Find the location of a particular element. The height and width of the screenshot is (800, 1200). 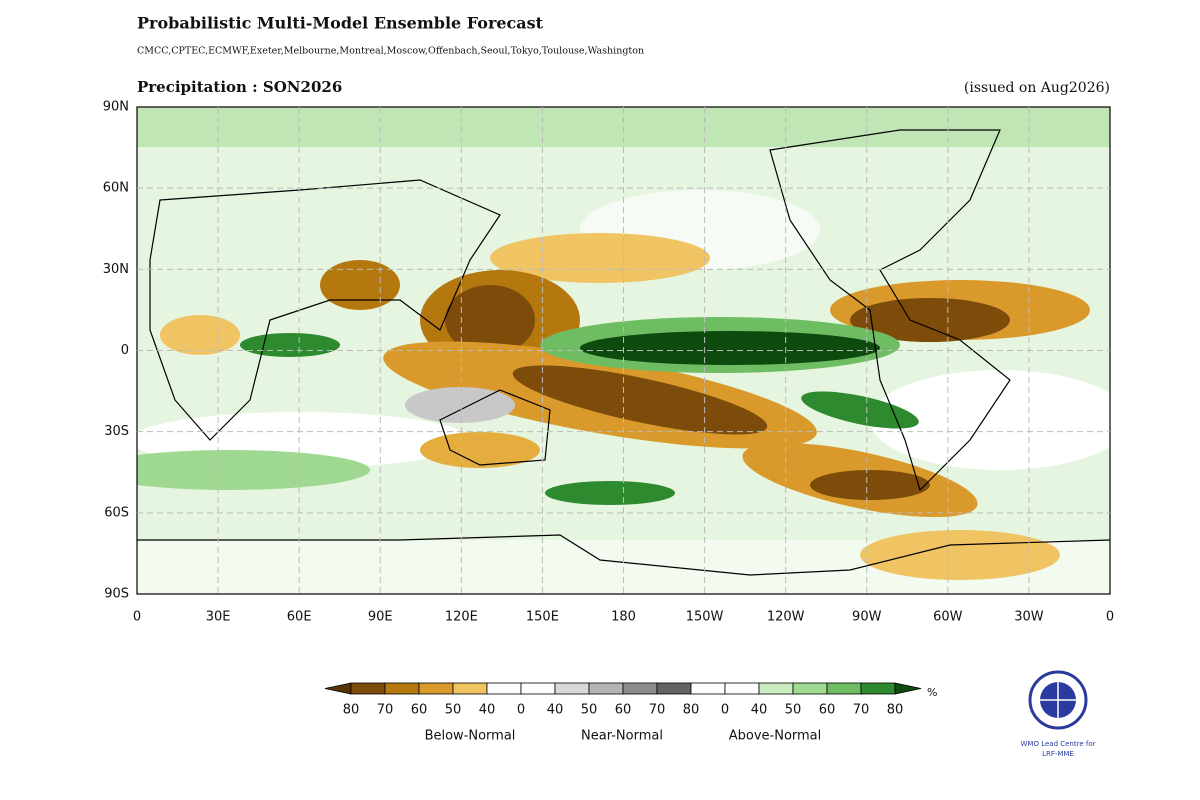

lon-label: 30W is located at coordinates (1029, 617).